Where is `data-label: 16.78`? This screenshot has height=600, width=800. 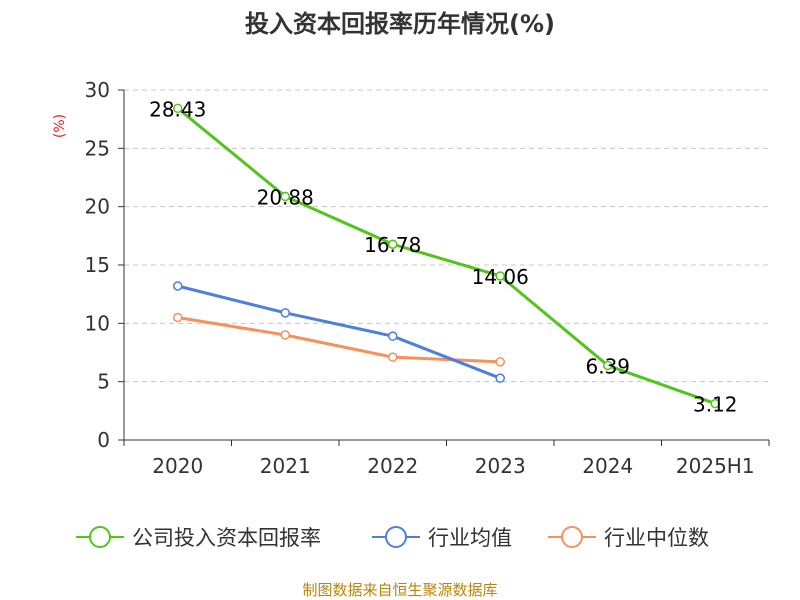 data-label: 16.78 is located at coordinates (392, 245).